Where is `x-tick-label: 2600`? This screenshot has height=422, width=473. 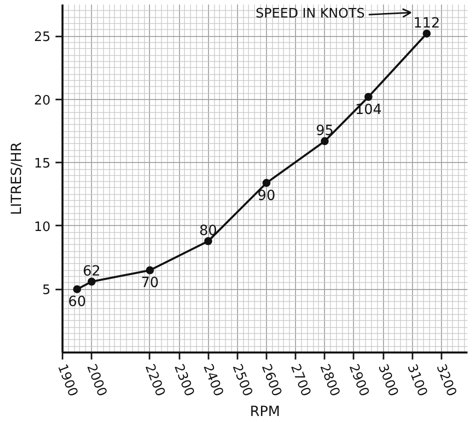
x-tick-label: 2600 is located at coordinates (271, 380).